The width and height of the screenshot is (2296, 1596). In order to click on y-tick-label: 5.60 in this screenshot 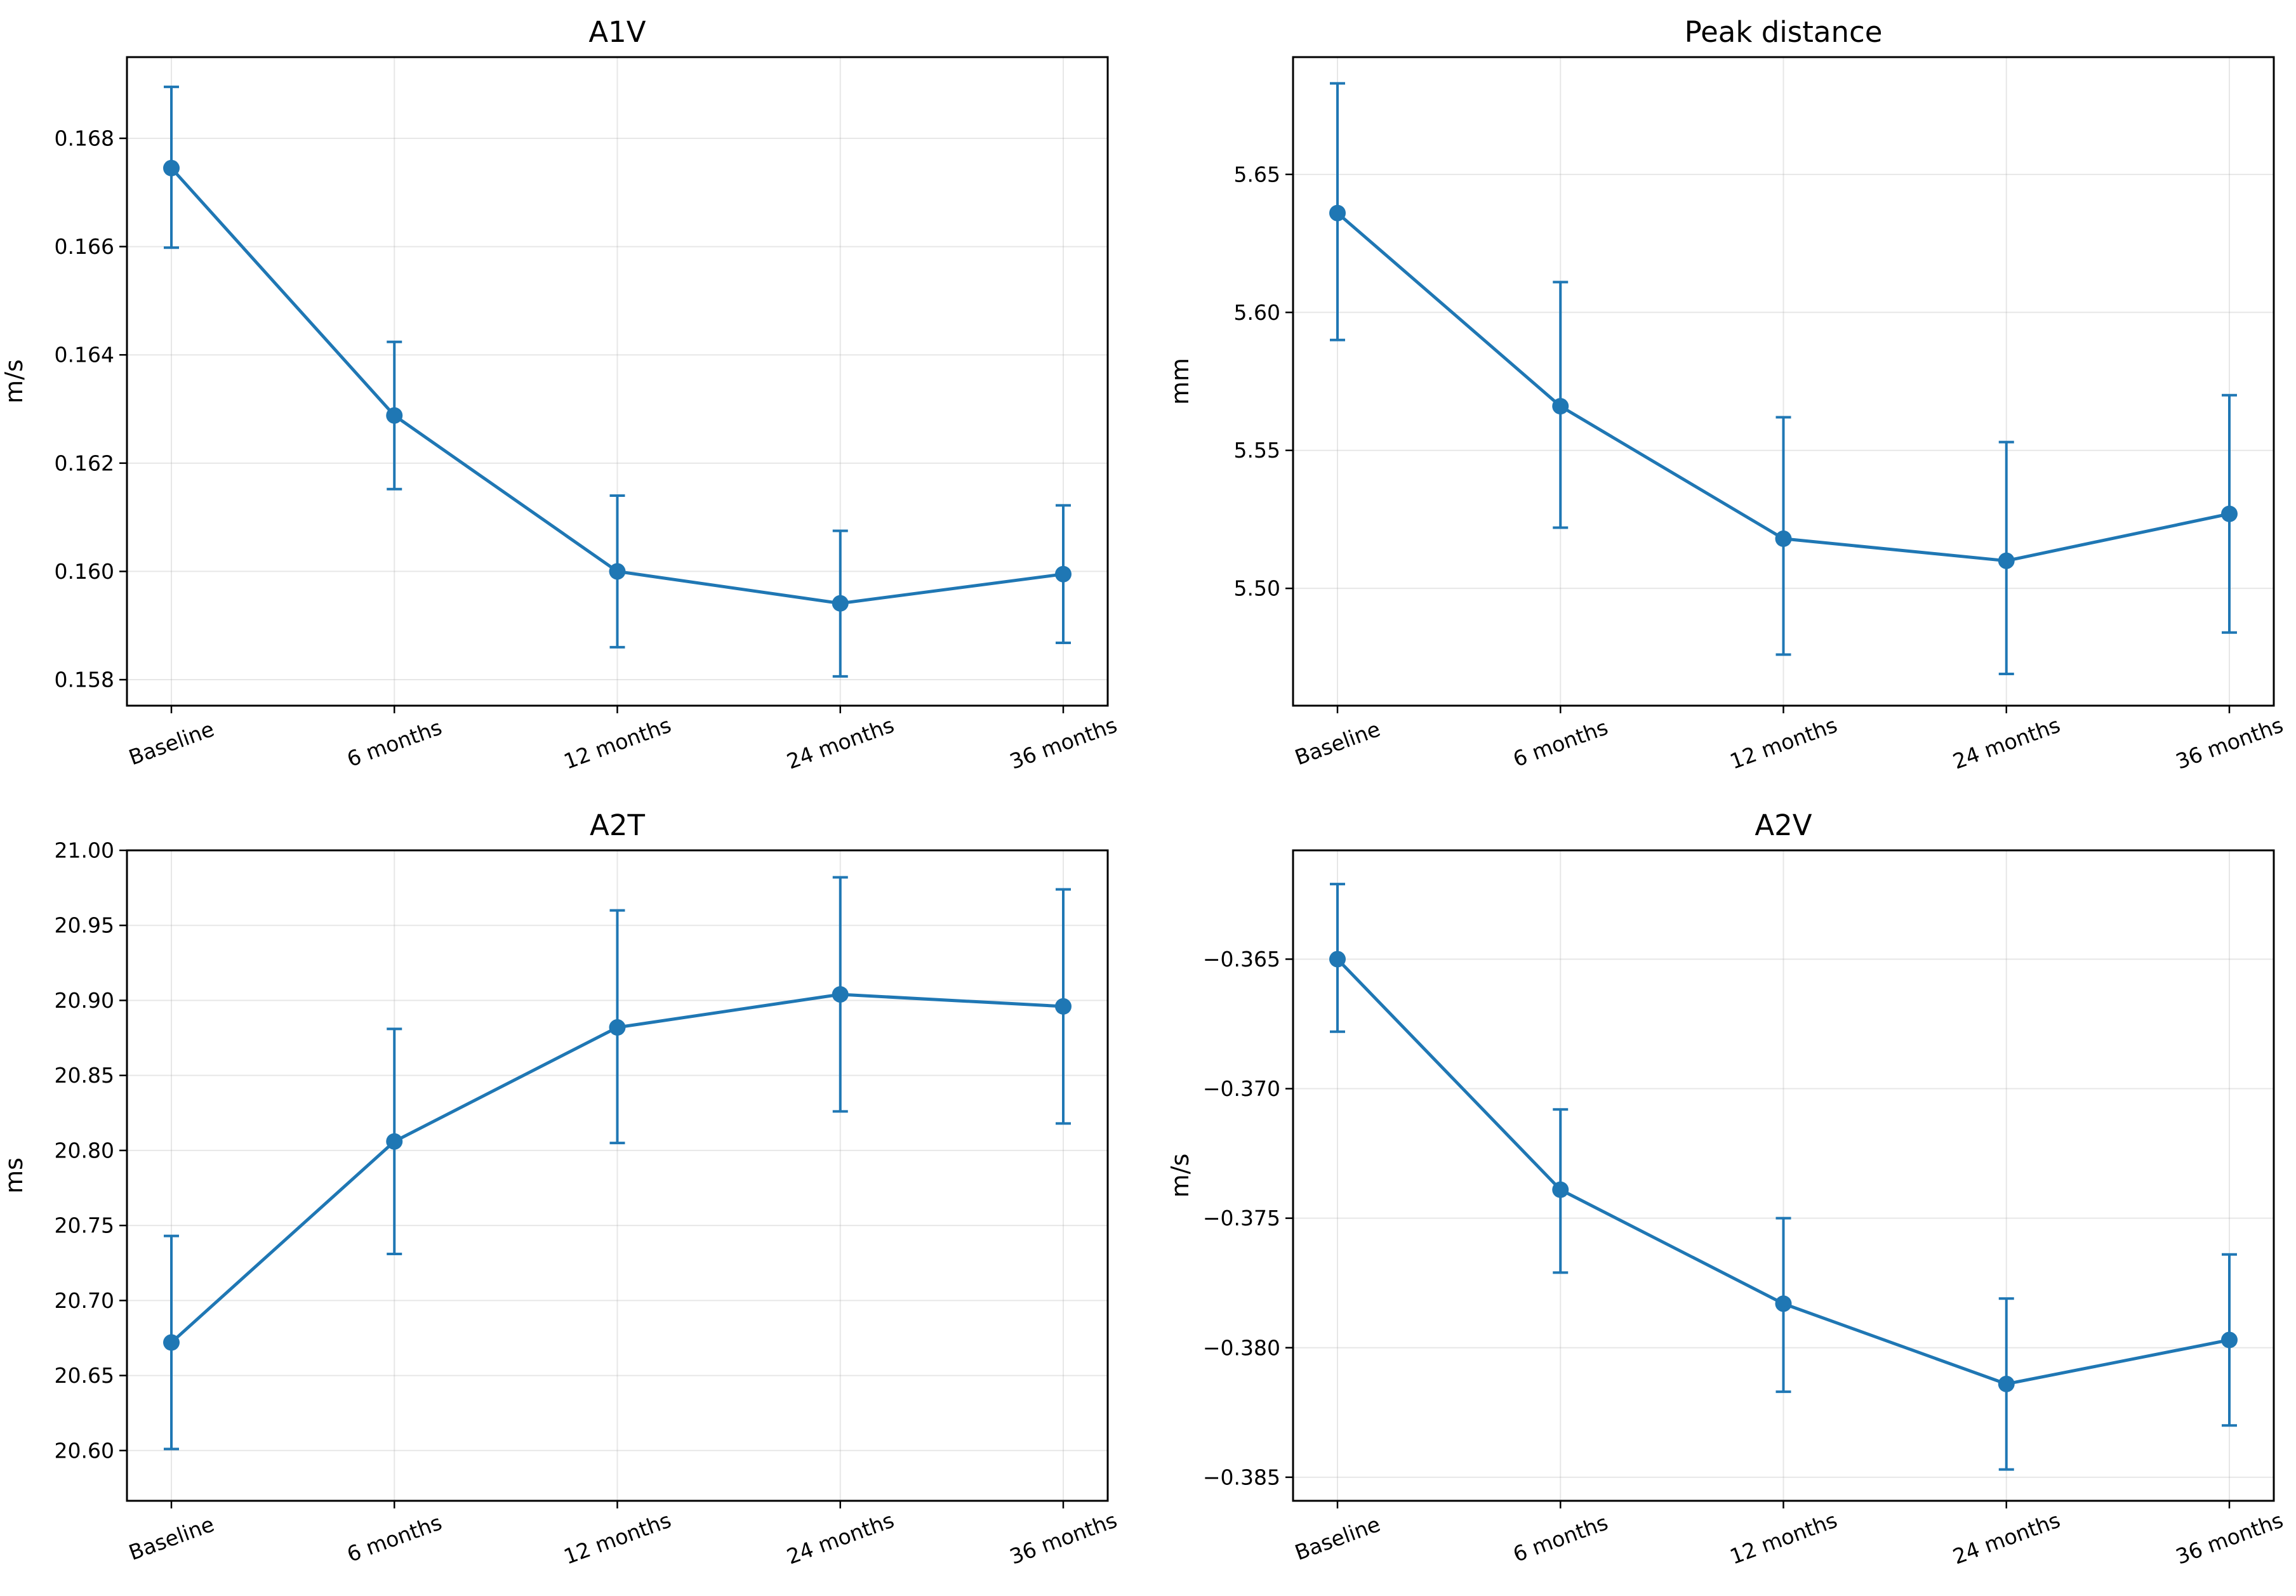, I will do `click(1257, 313)`.